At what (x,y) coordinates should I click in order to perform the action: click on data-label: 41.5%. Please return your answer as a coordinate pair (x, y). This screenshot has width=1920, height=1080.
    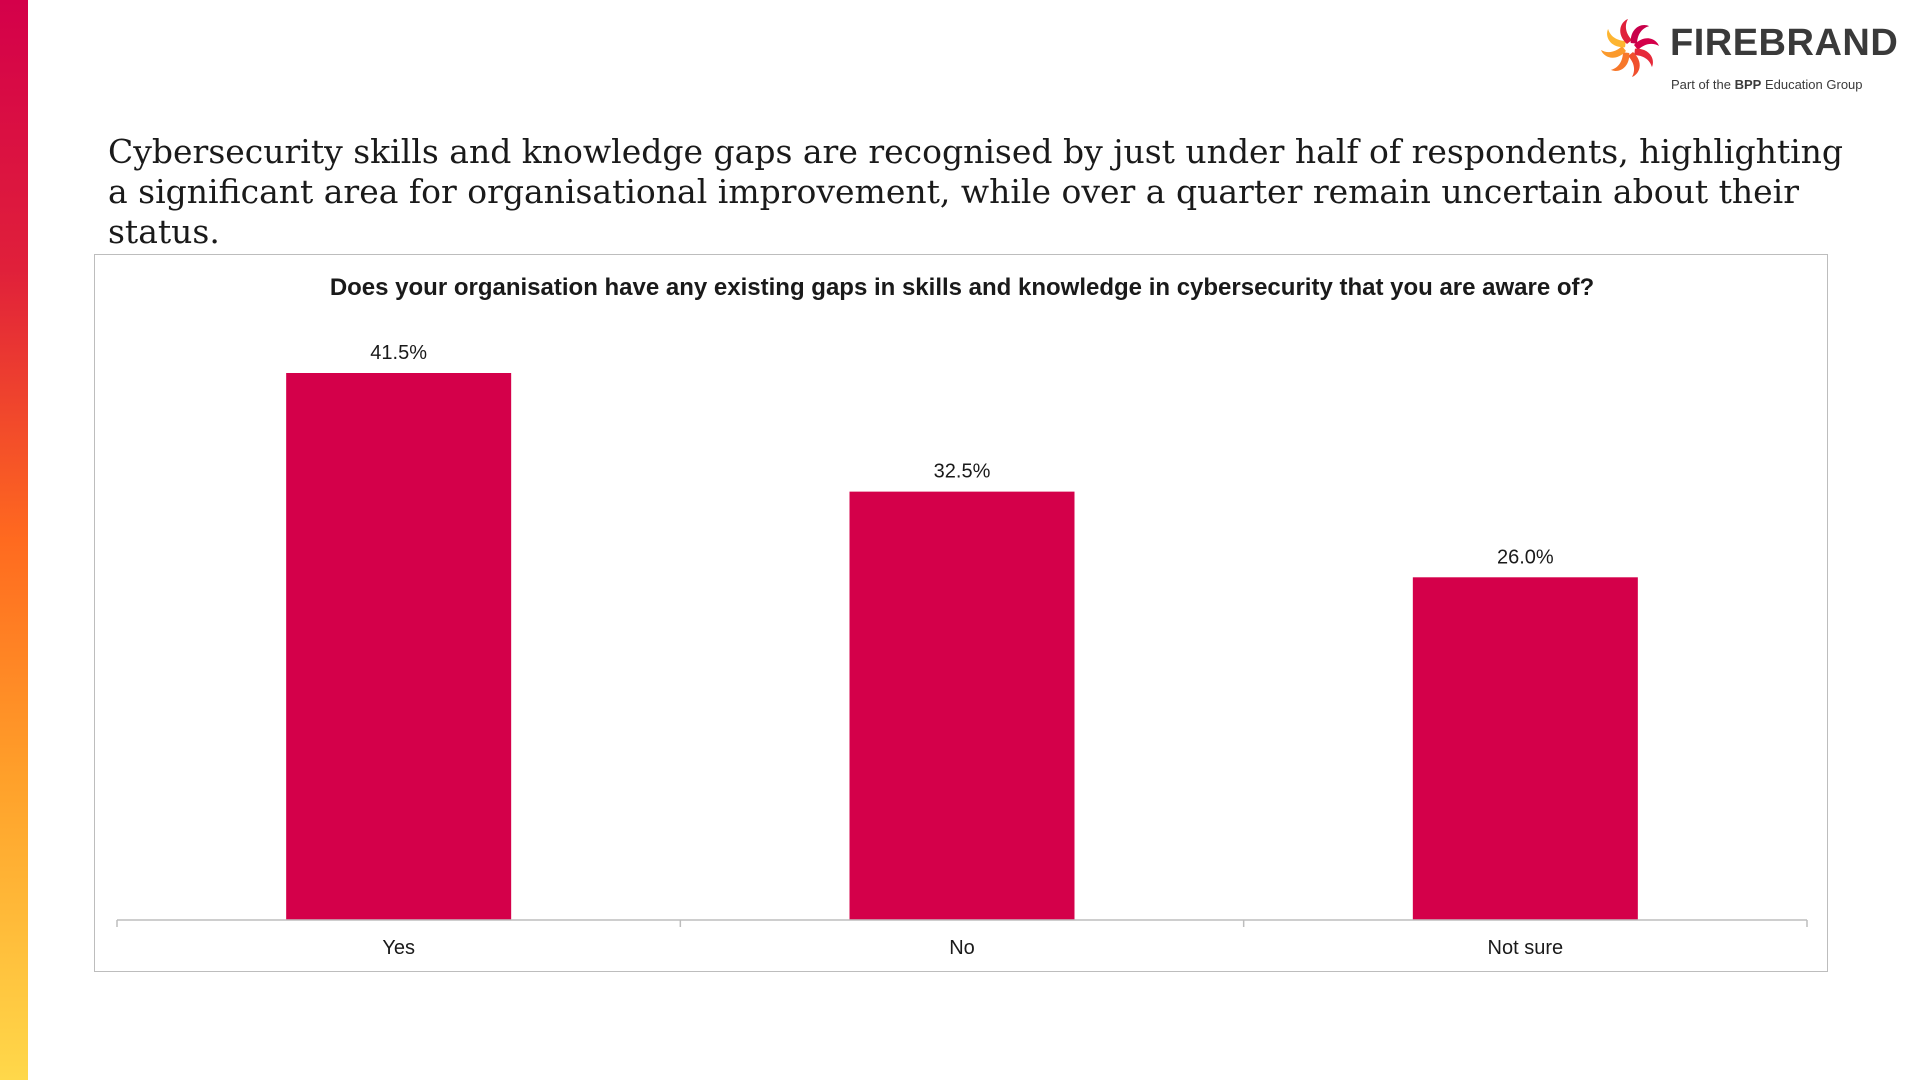
    Looking at the image, I should click on (398, 353).